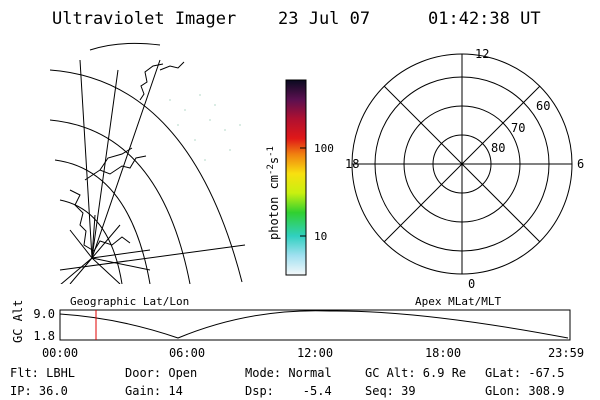  What do you see at coordinates (566, 353) in the screenshot?
I see `x-tick-label: 23:59` at bounding box center [566, 353].